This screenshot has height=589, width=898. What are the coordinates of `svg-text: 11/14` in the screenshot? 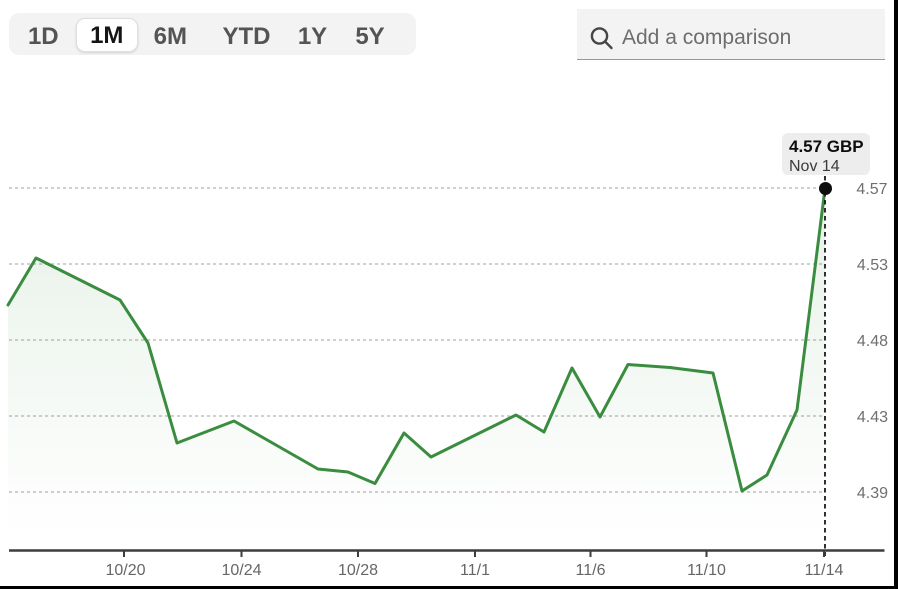 It's located at (824, 570).